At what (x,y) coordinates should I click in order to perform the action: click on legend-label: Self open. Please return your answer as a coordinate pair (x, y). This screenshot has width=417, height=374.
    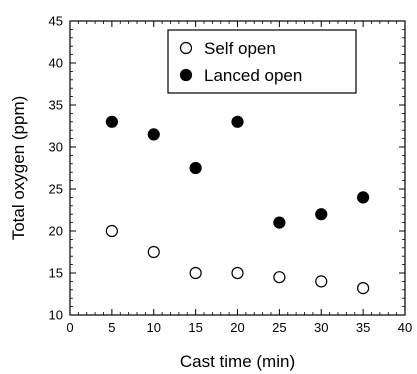
    Looking at the image, I should click on (240, 48).